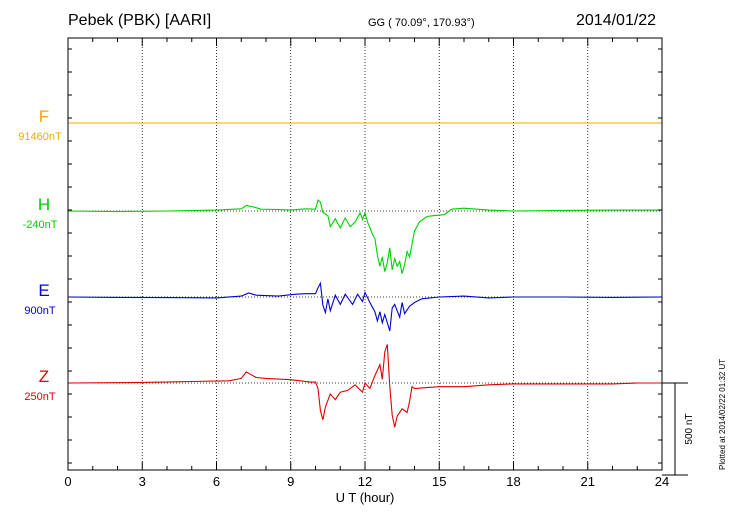  Describe the element at coordinates (662, 481) in the screenshot. I see `x-tick-label: 24` at that location.